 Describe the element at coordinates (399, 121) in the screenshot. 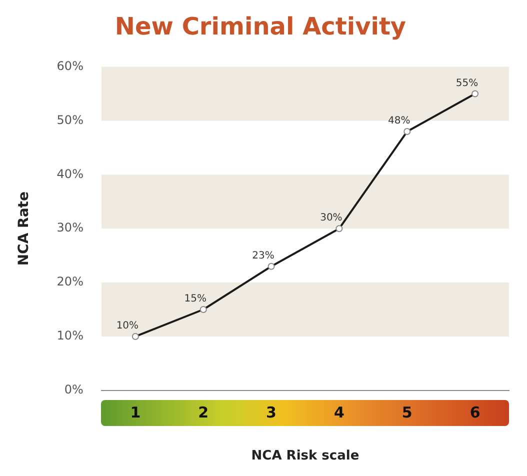

I see `data-label: 48%` at that location.